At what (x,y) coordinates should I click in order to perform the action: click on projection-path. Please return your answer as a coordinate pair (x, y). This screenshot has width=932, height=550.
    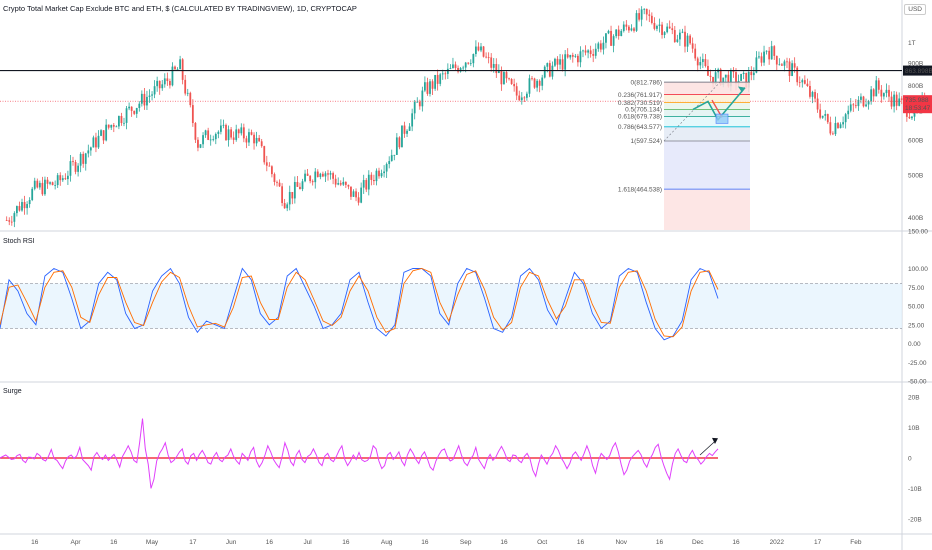
    Looking at the image, I should click on (719, 104).